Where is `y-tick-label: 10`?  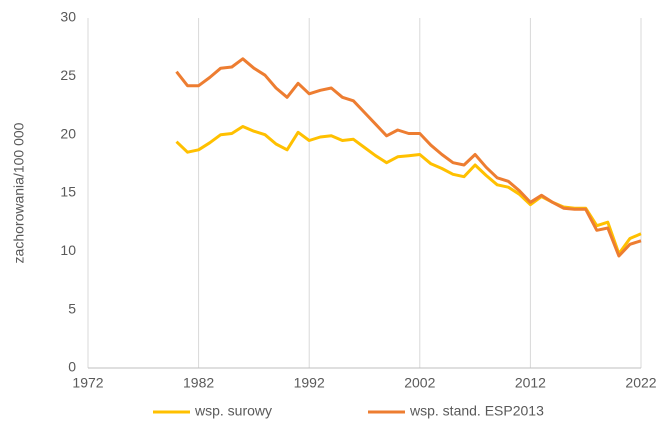
y-tick-label: 10 is located at coordinates (68, 250).